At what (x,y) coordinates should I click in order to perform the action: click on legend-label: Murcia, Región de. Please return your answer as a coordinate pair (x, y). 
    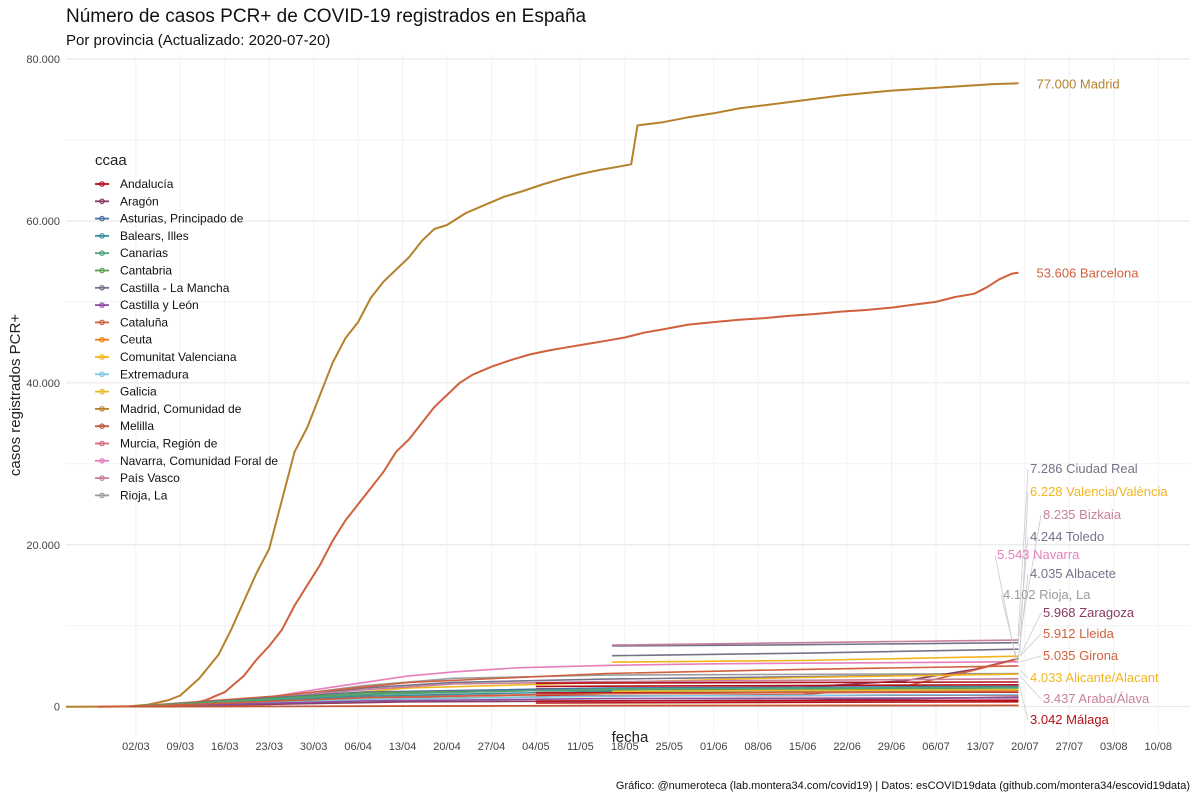
    Looking at the image, I should click on (169, 444).